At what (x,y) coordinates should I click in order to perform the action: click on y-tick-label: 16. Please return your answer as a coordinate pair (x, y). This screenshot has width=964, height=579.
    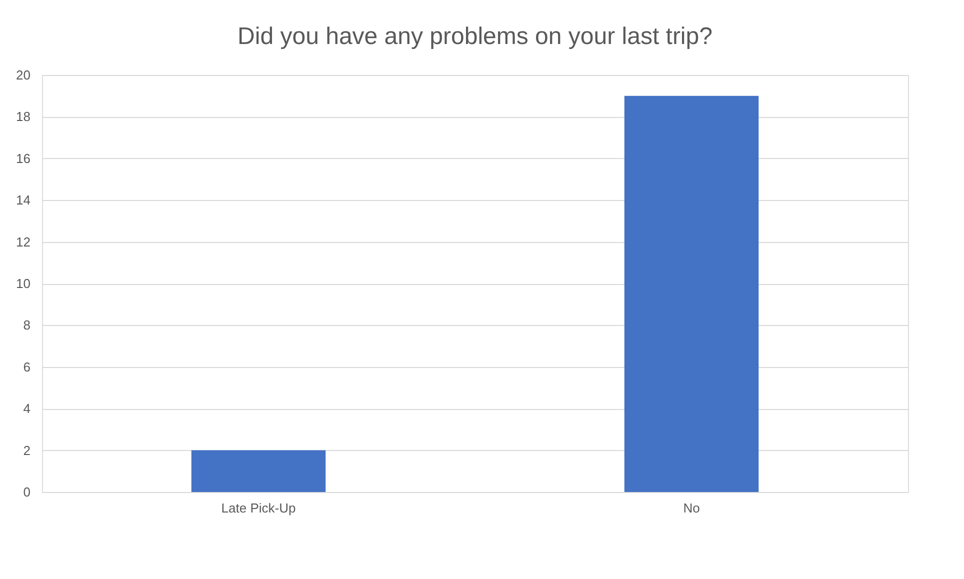
    Looking at the image, I should click on (23, 158).